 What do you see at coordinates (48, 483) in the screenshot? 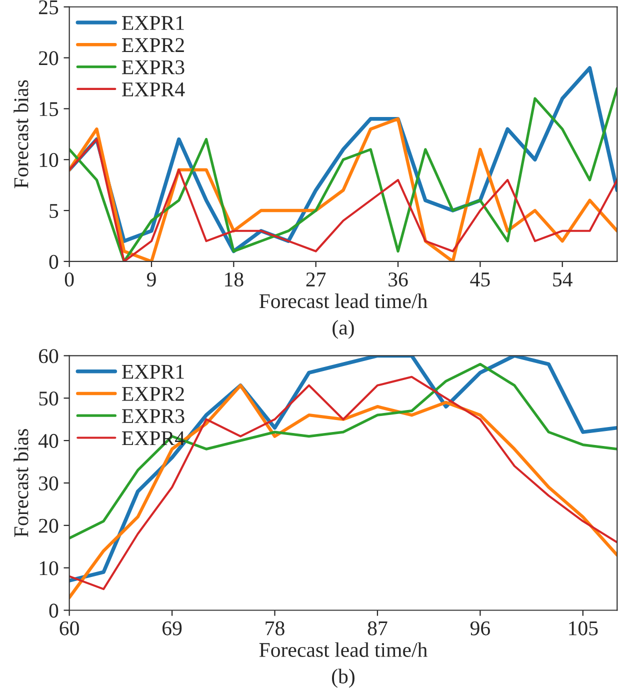
I see `y-tick-label: 30` at bounding box center [48, 483].